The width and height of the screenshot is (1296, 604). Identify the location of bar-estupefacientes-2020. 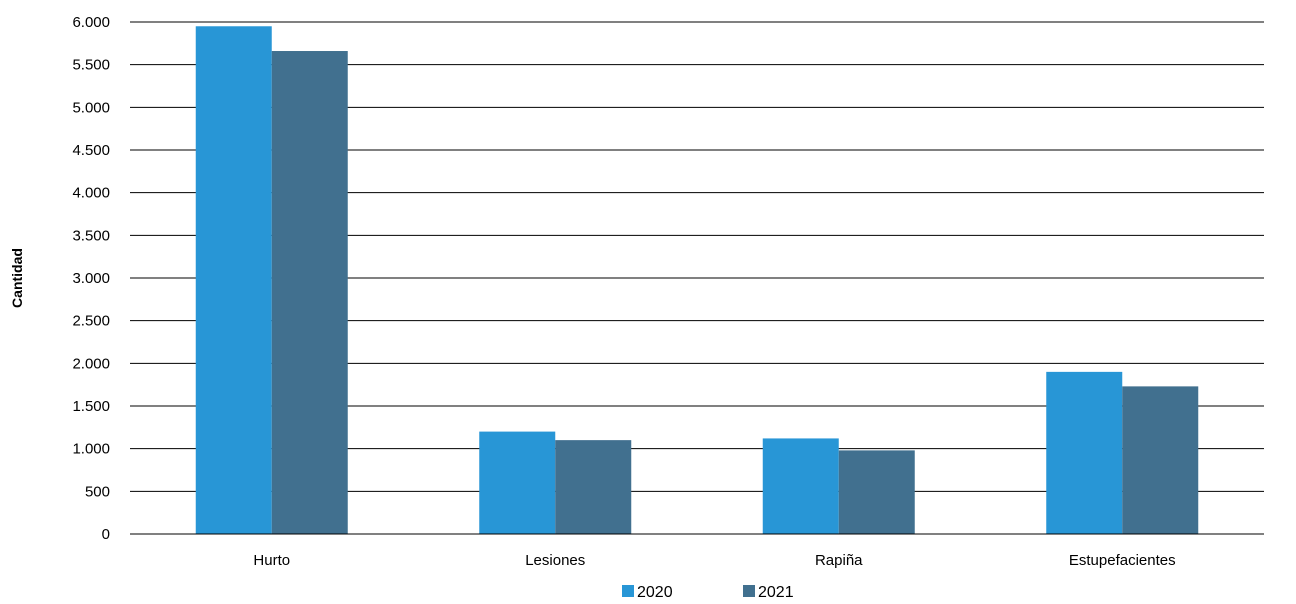
(1084, 452).